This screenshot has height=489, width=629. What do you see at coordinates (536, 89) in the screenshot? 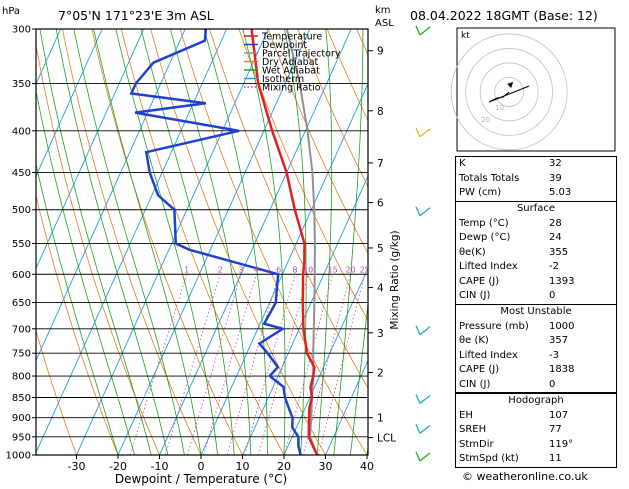
I see `hodograph-frame` at bounding box center [536, 89].